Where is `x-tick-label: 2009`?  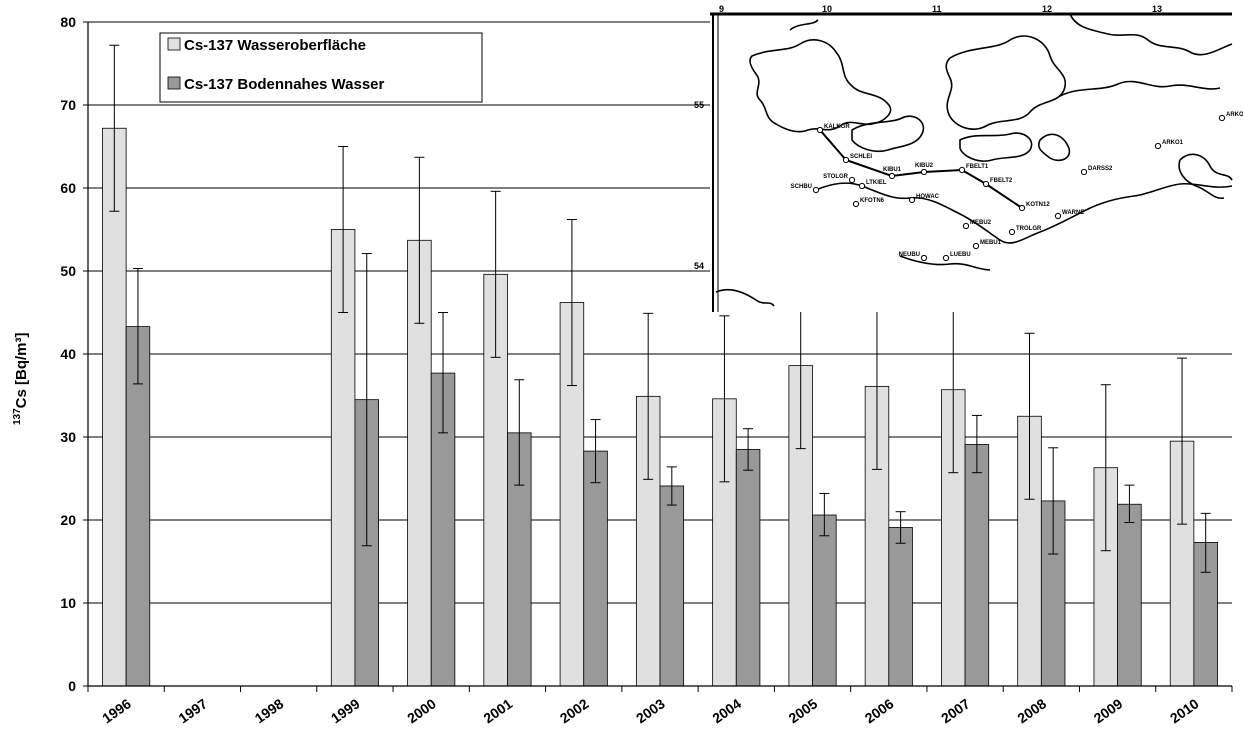 x-tick-label: 2009 is located at coordinates (1108, 710).